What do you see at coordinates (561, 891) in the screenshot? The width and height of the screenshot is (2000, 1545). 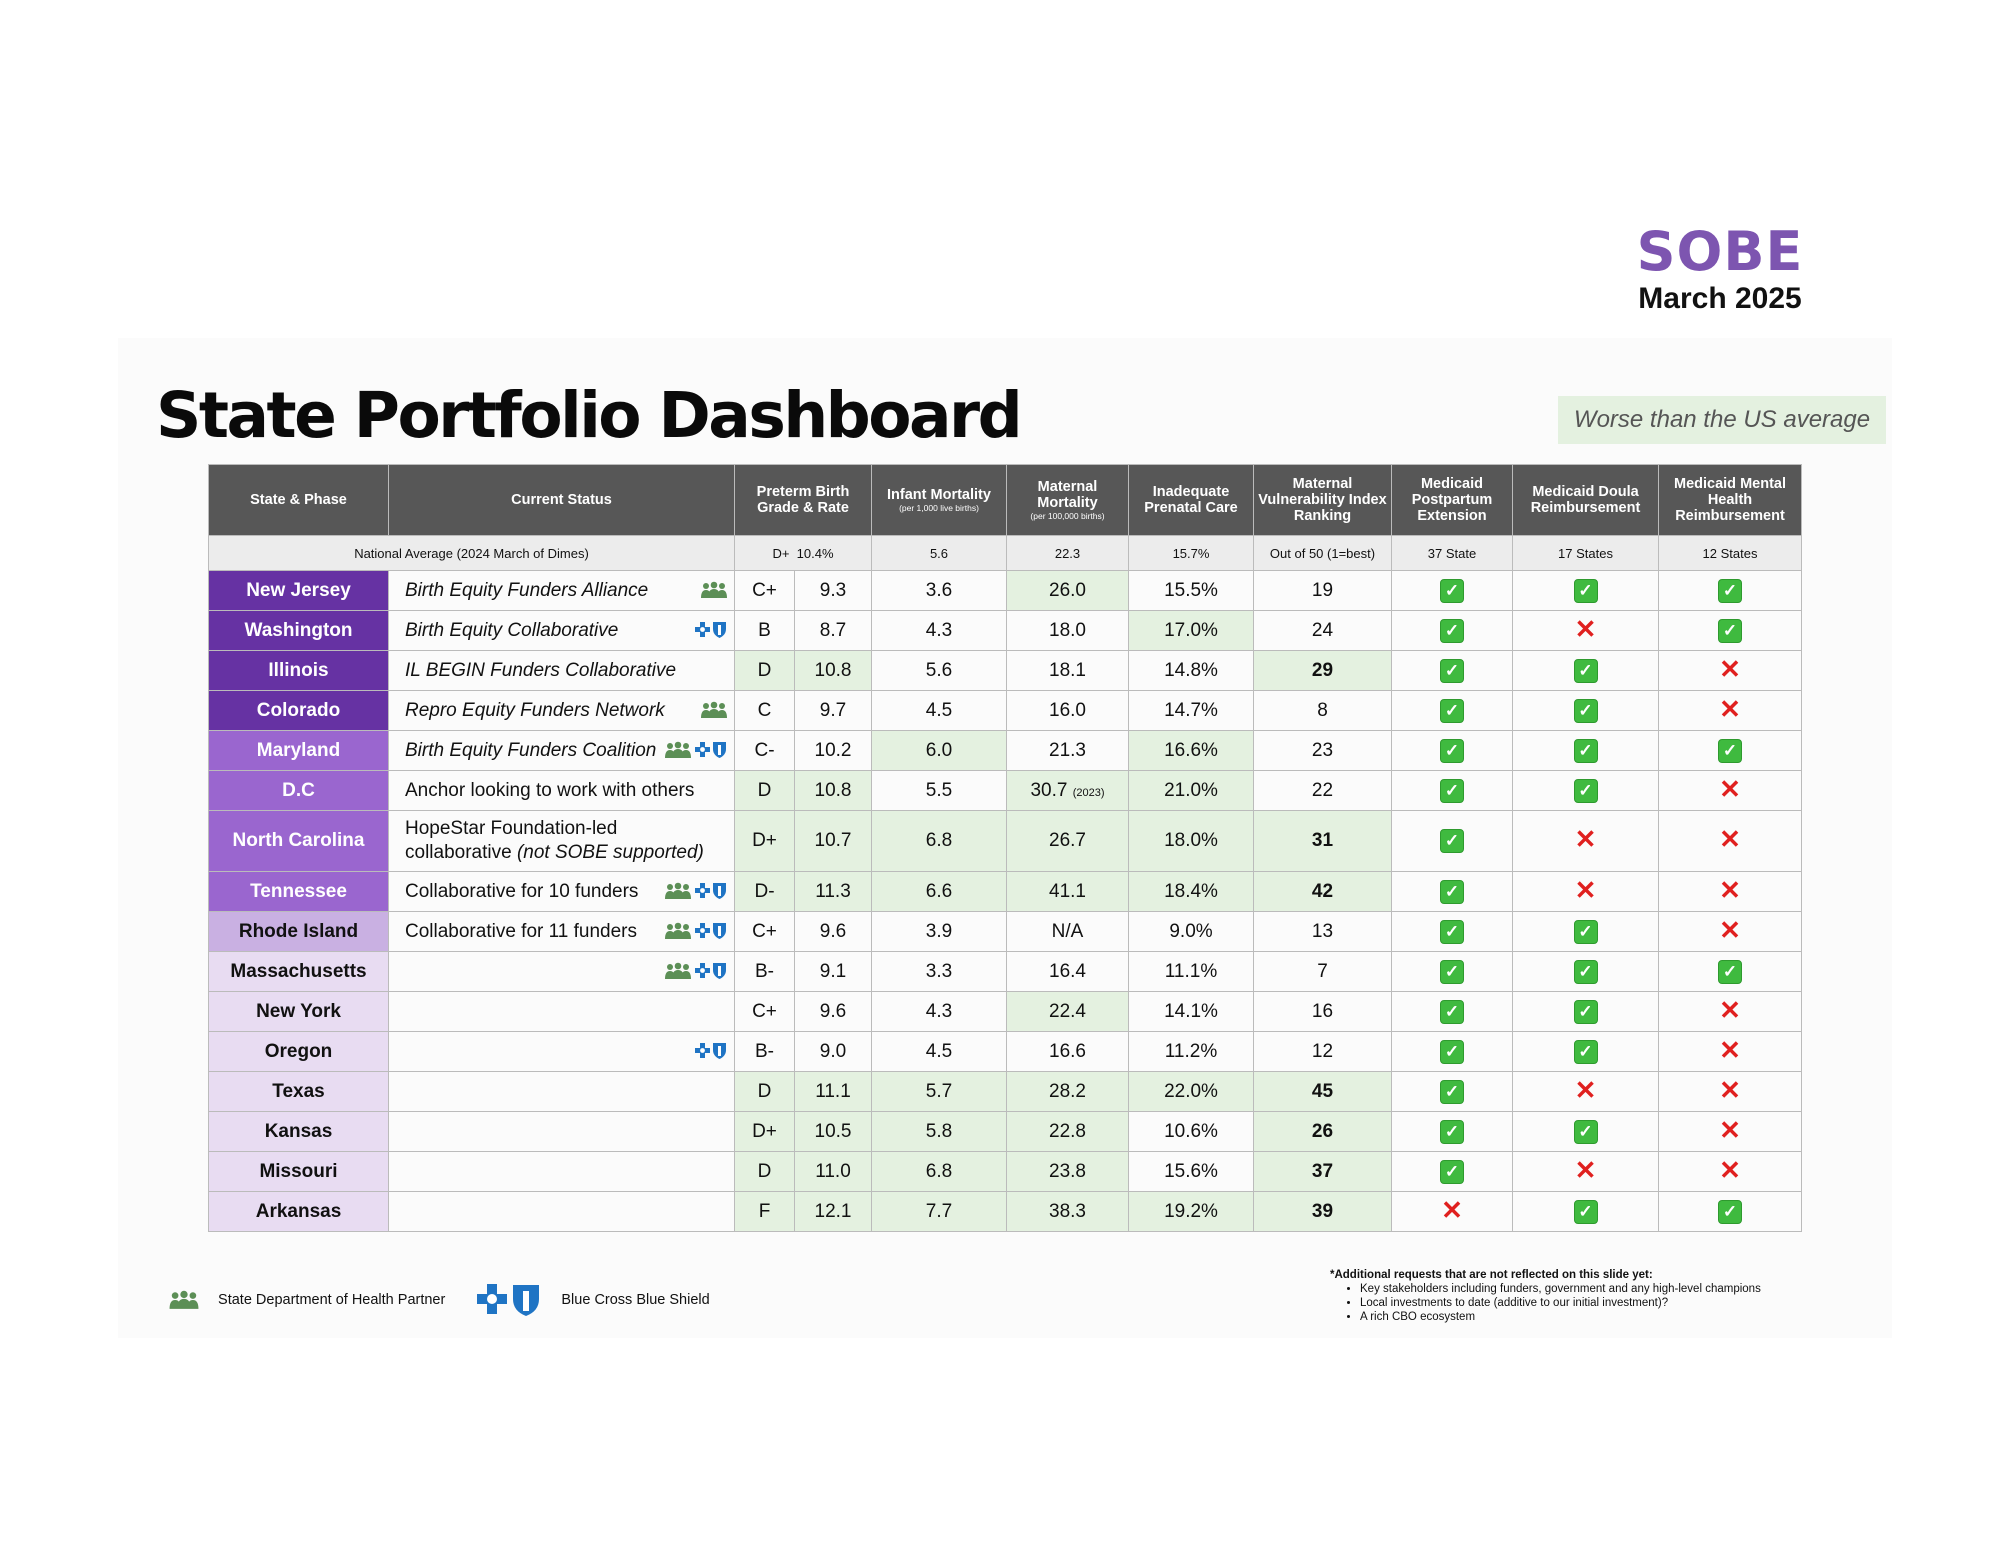 I see `current-status: Collaborative for 10 funders` at bounding box center [561, 891].